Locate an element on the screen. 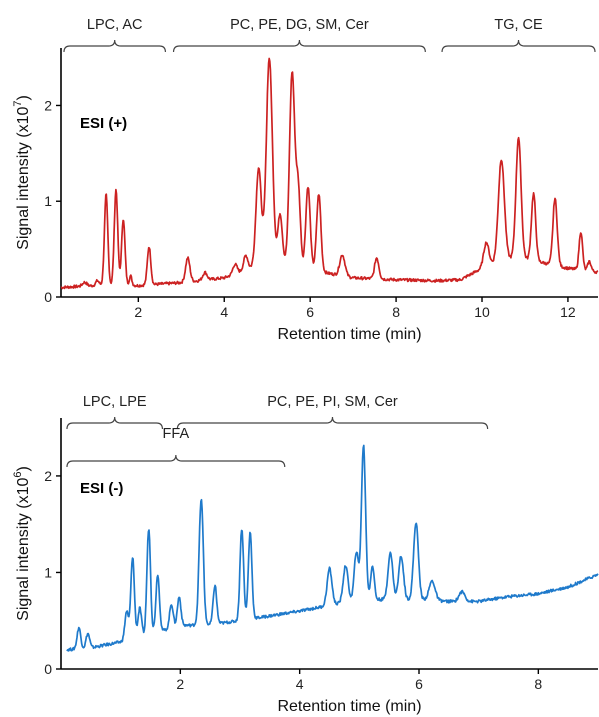 The height and width of the screenshot is (717, 599). ionization-mode-label: ESI (-) is located at coordinates (101, 488).